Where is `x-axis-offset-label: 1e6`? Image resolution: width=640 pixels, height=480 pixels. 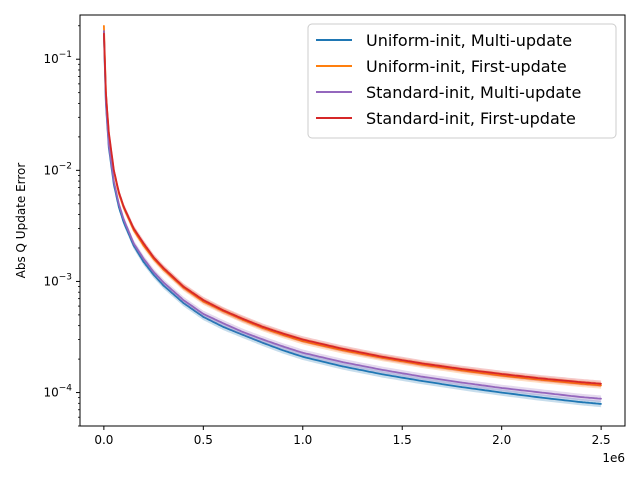 x-axis-offset-label: 1e6 is located at coordinates (613, 458).